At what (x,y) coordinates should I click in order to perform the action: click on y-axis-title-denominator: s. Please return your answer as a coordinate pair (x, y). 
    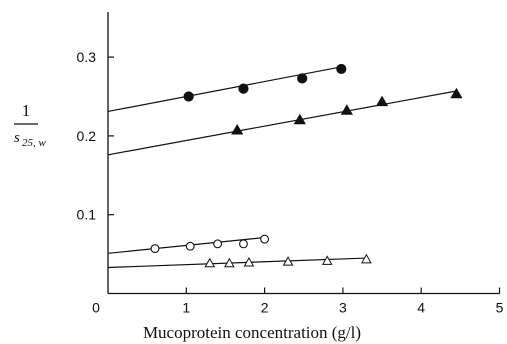
    Looking at the image, I should click on (17, 138).